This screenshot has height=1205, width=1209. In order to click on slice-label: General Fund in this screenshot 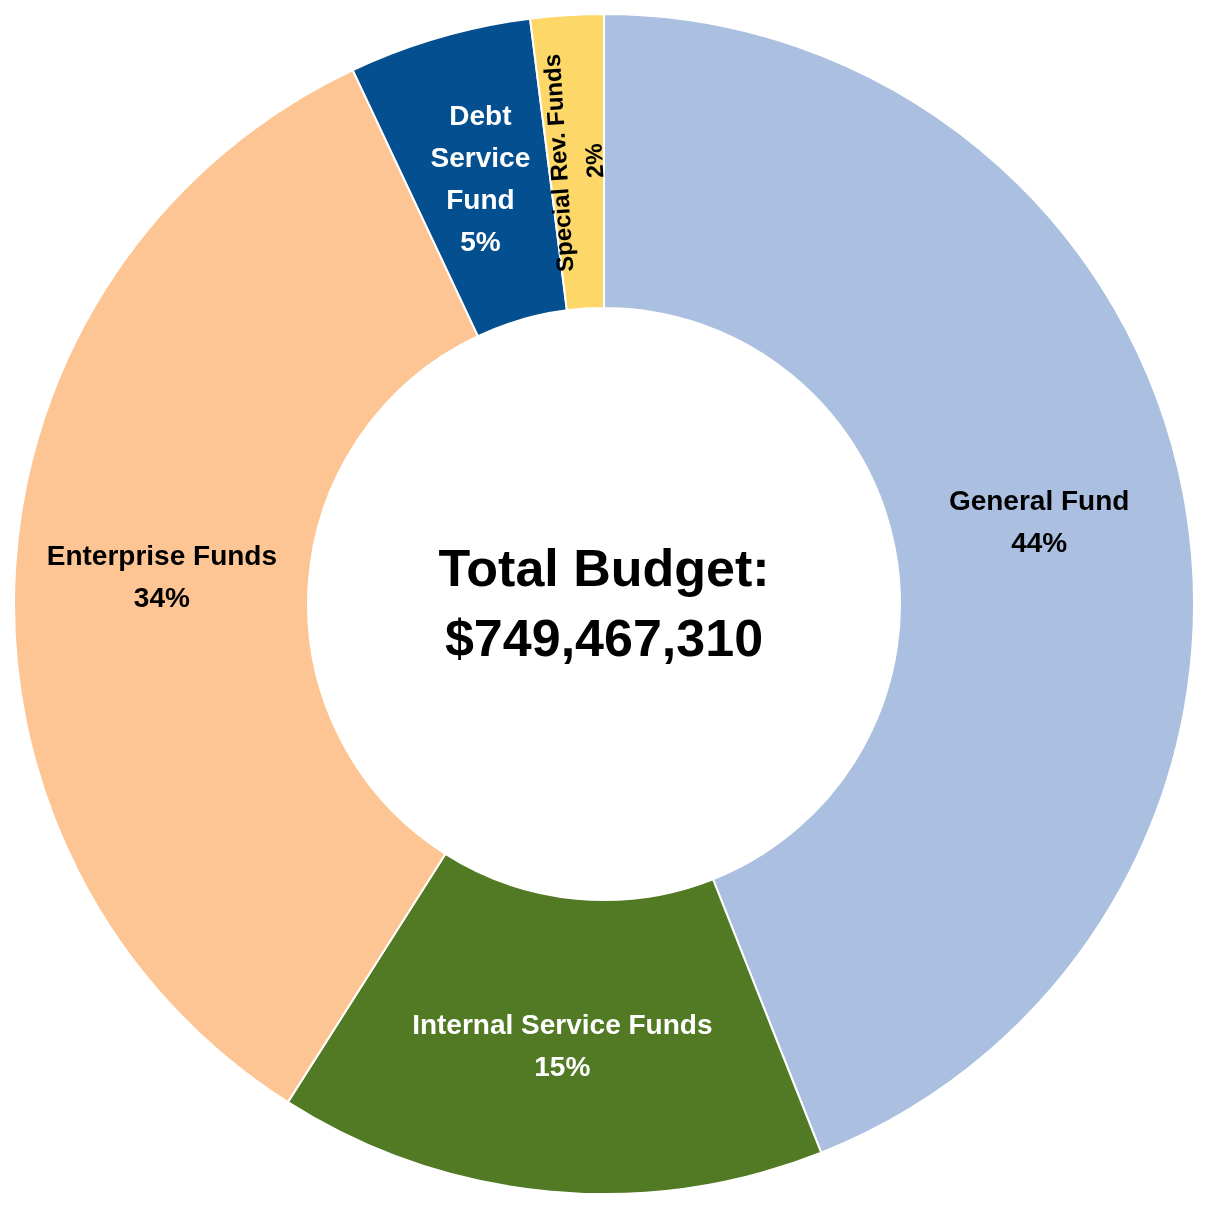, I will do `click(1039, 500)`.